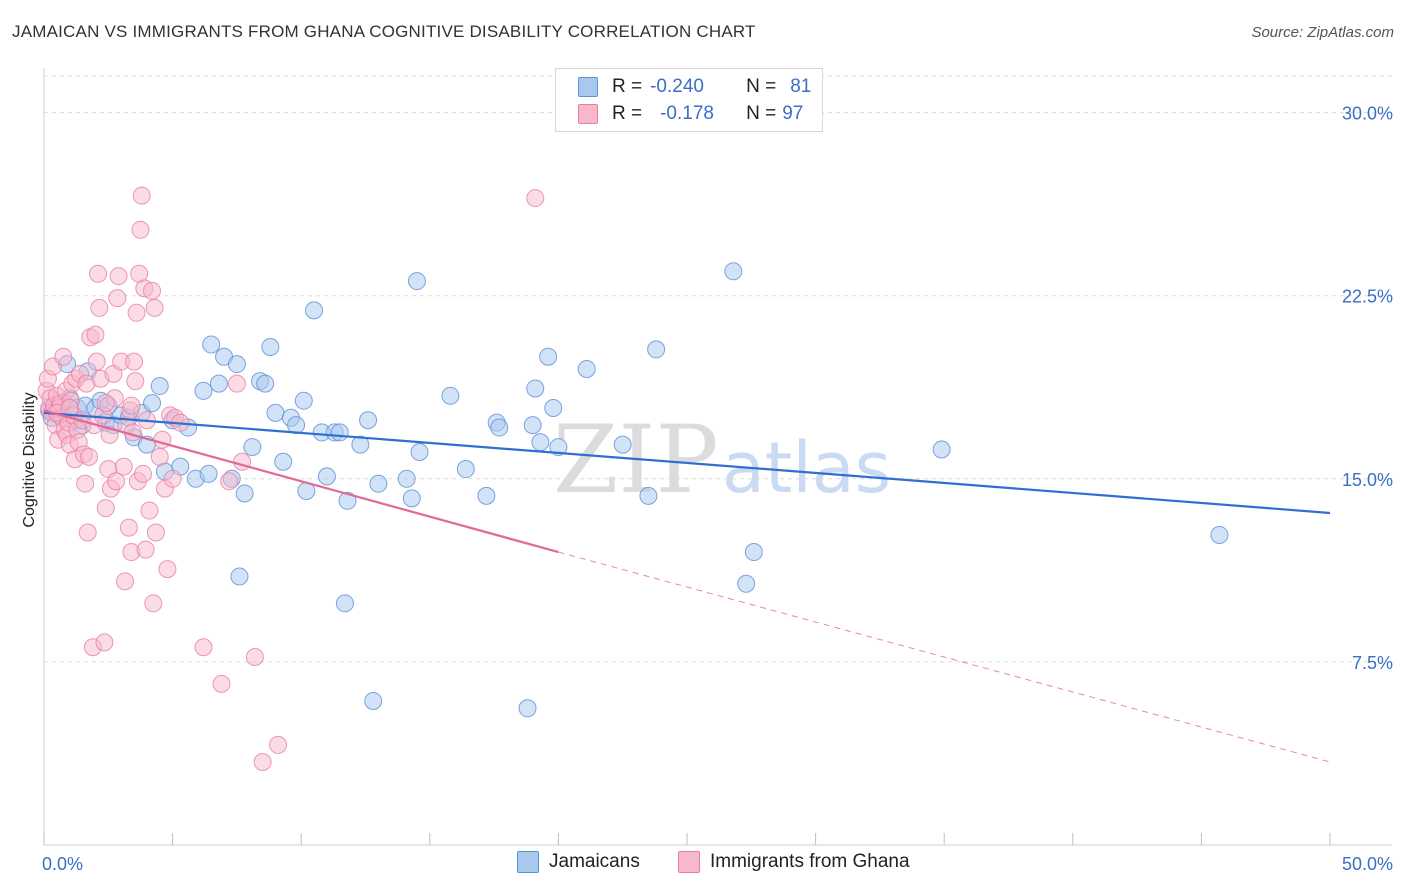 This screenshot has width=1406, height=892. I want to click on watermark: ZIP atlas, so click(722, 460).